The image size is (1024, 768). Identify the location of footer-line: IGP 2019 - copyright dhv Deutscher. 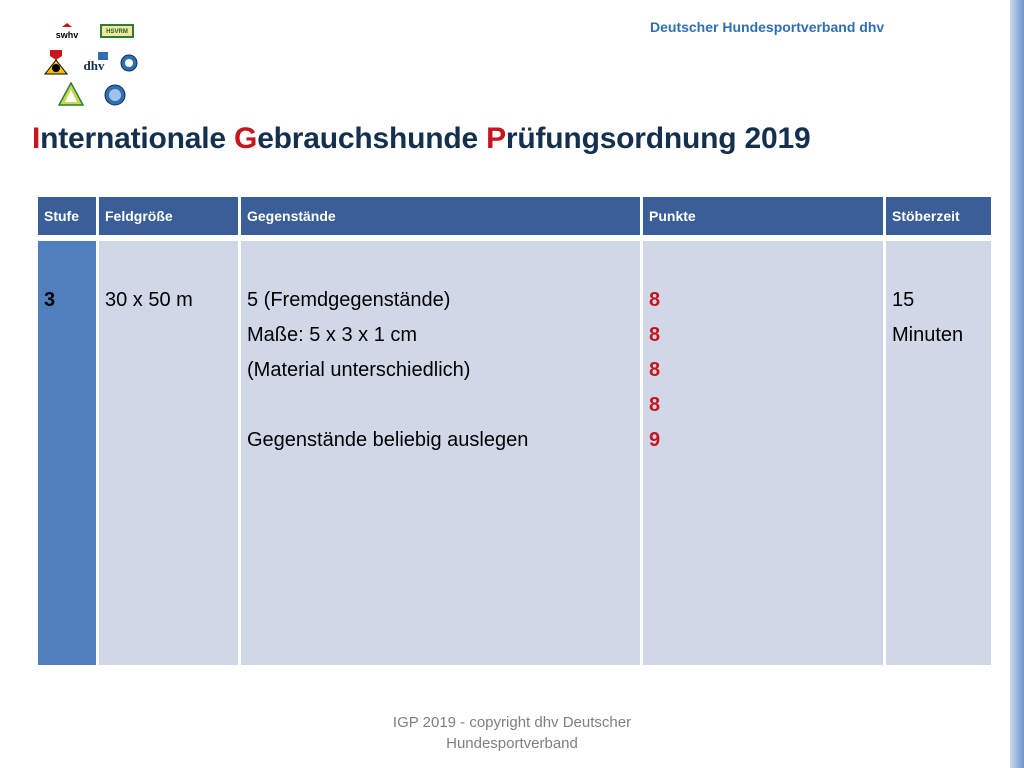
(512, 722).